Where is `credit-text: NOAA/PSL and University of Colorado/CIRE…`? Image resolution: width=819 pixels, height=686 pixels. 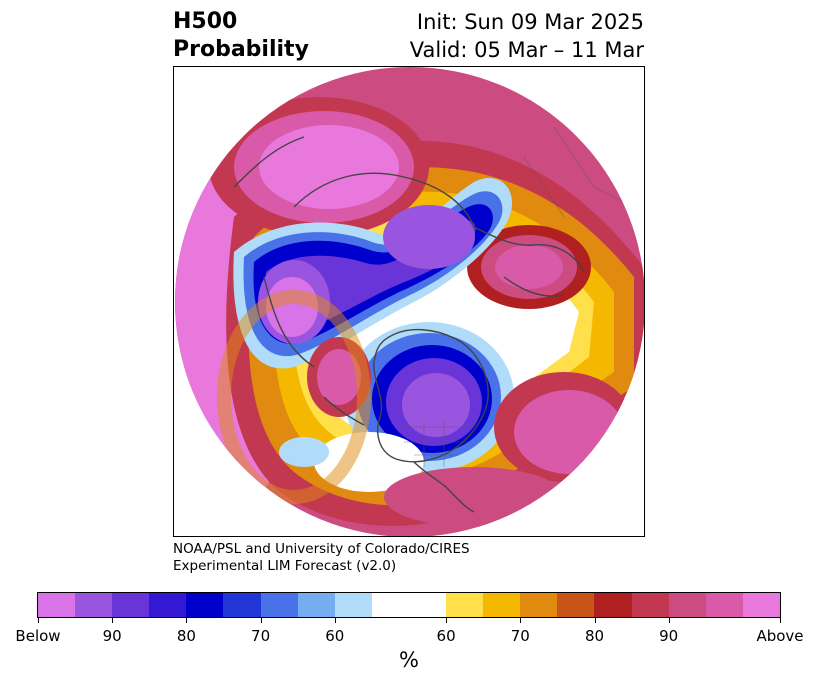
credit-text: NOAA/PSL and University of Colorado/CIRE… is located at coordinates (321, 558).